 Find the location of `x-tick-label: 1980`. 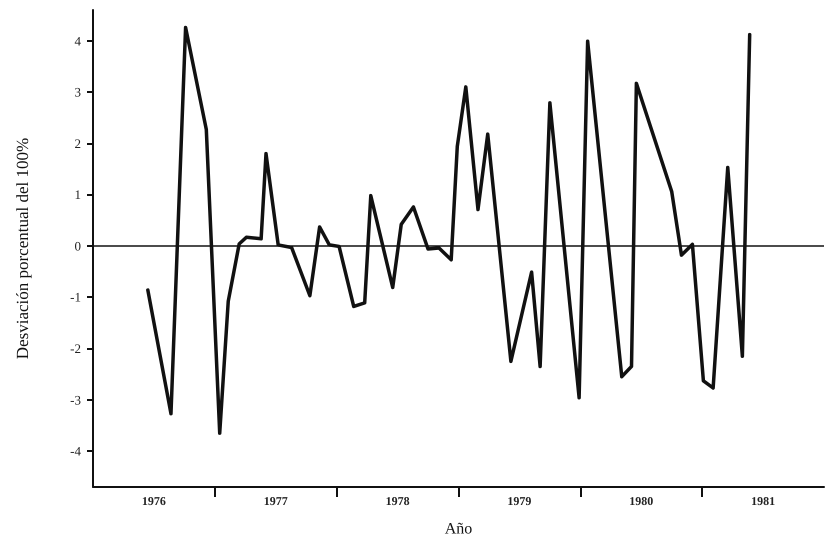

x-tick-label: 1980 is located at coordinates (641, 501).